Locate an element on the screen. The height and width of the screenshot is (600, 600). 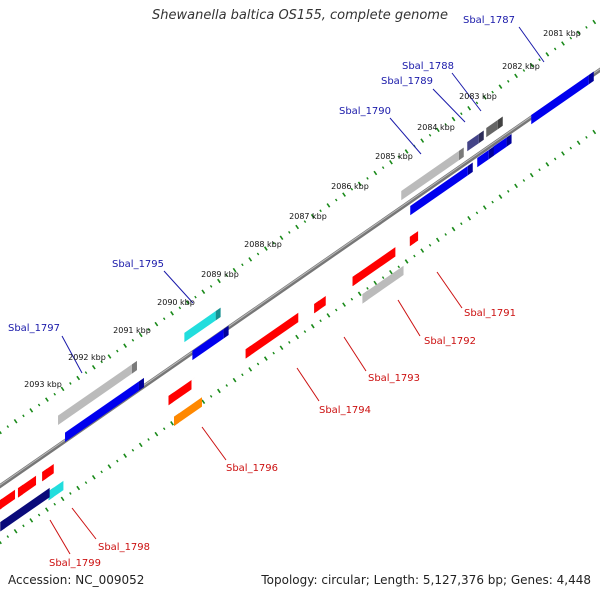
gene-label: Sbal_1796 is located at coordinates (252, 468).